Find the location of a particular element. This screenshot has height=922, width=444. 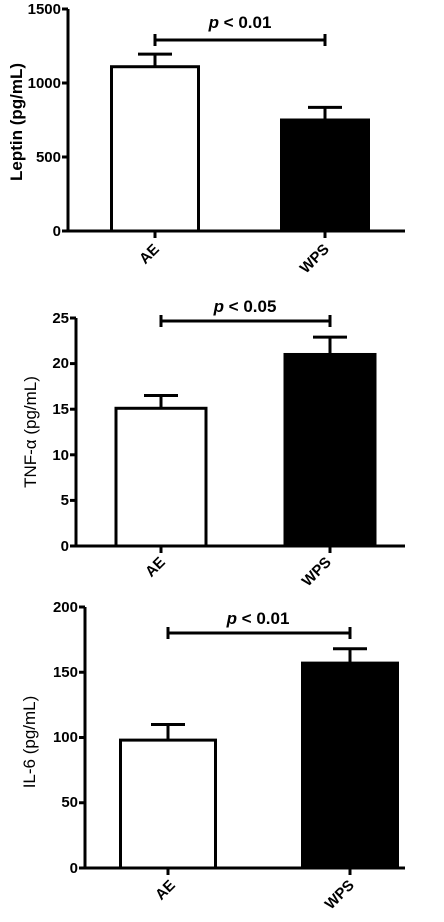

y-tick-label: 500 is located at coordinates (48, 157).